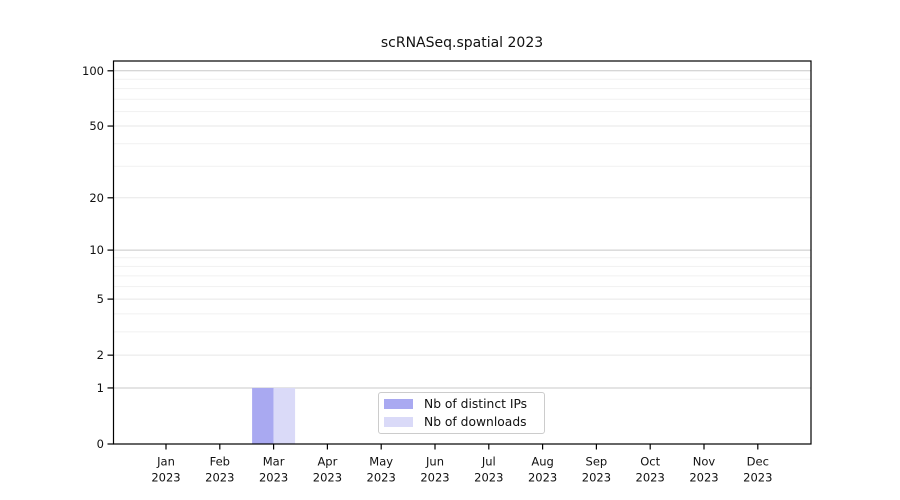 This screenshot has height=500, width=900. What do you see at coordinates (284, 415) in the screenshot?
I see `bar-nb-of-downloads-mar-2023` at bounding box center [284, 415].